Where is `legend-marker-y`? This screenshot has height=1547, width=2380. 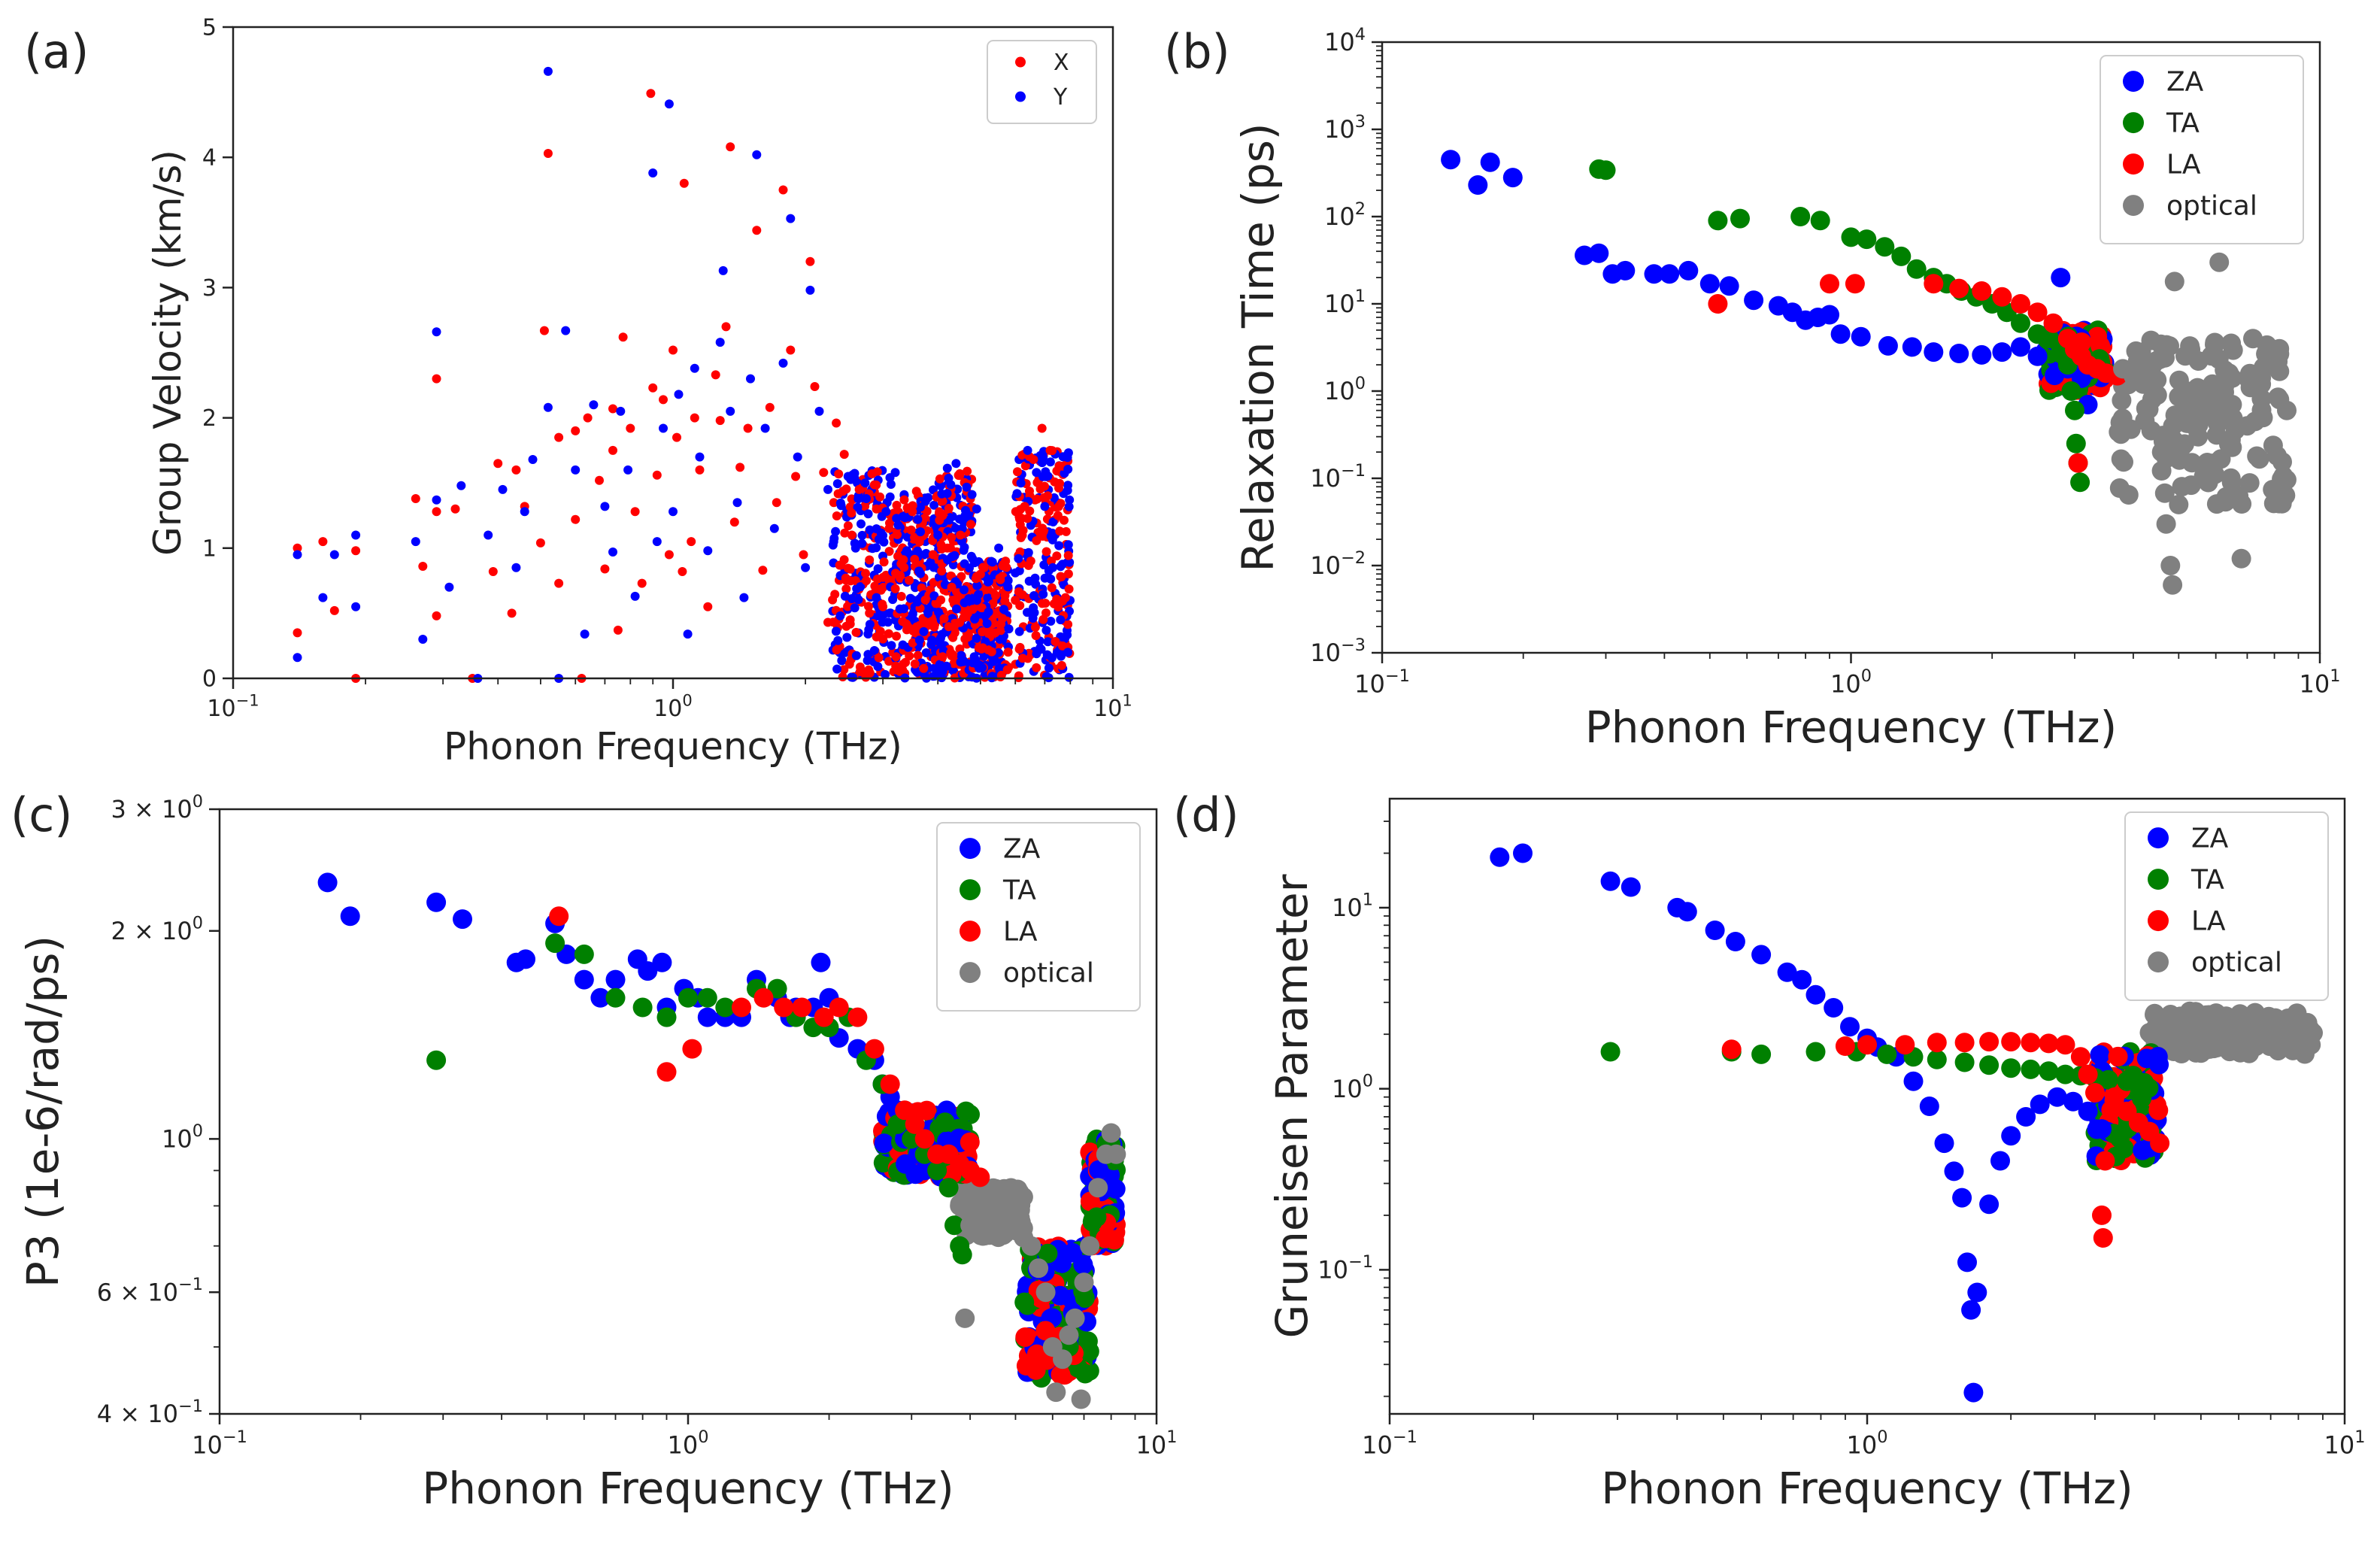
legend-marker-y is located at coordinates (1020, 96).